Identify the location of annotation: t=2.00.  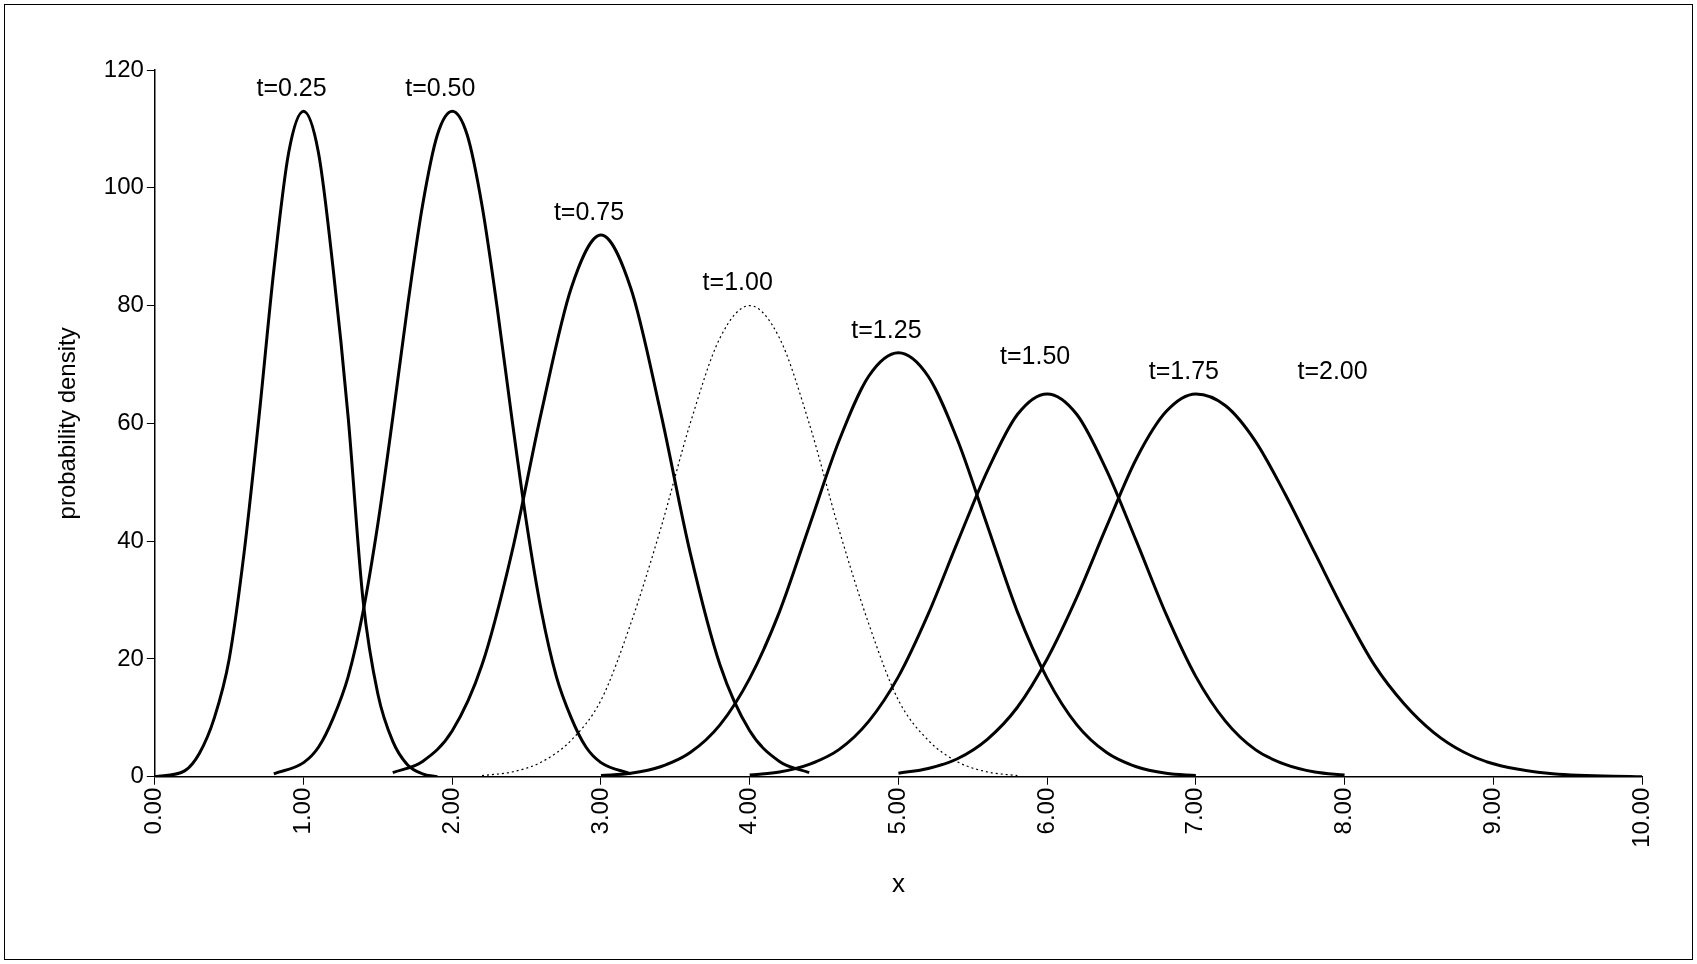
(1332, 369).